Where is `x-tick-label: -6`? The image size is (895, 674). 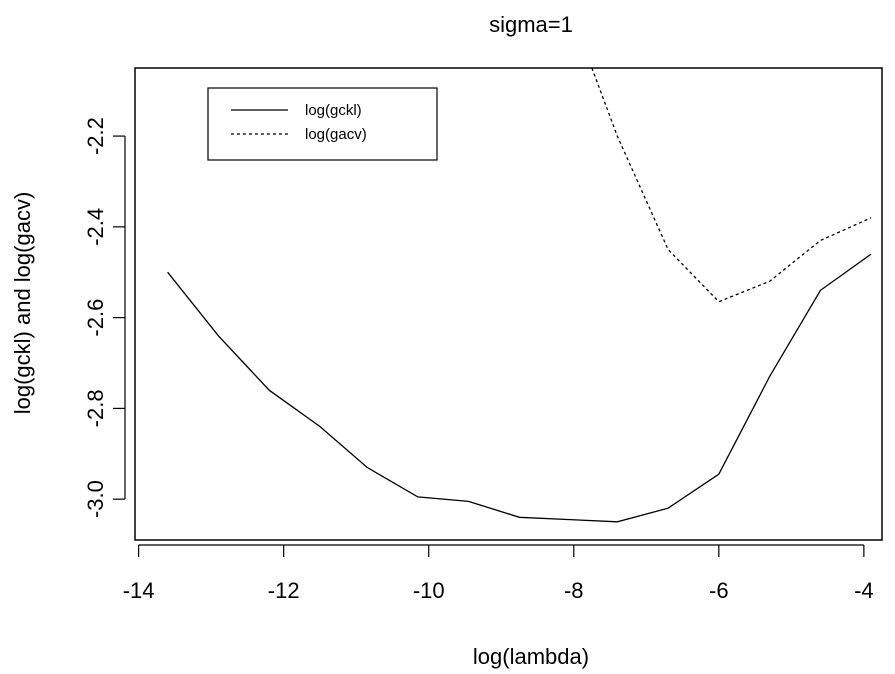 x-tick-label: -6 is located at coordinates (719, 590).